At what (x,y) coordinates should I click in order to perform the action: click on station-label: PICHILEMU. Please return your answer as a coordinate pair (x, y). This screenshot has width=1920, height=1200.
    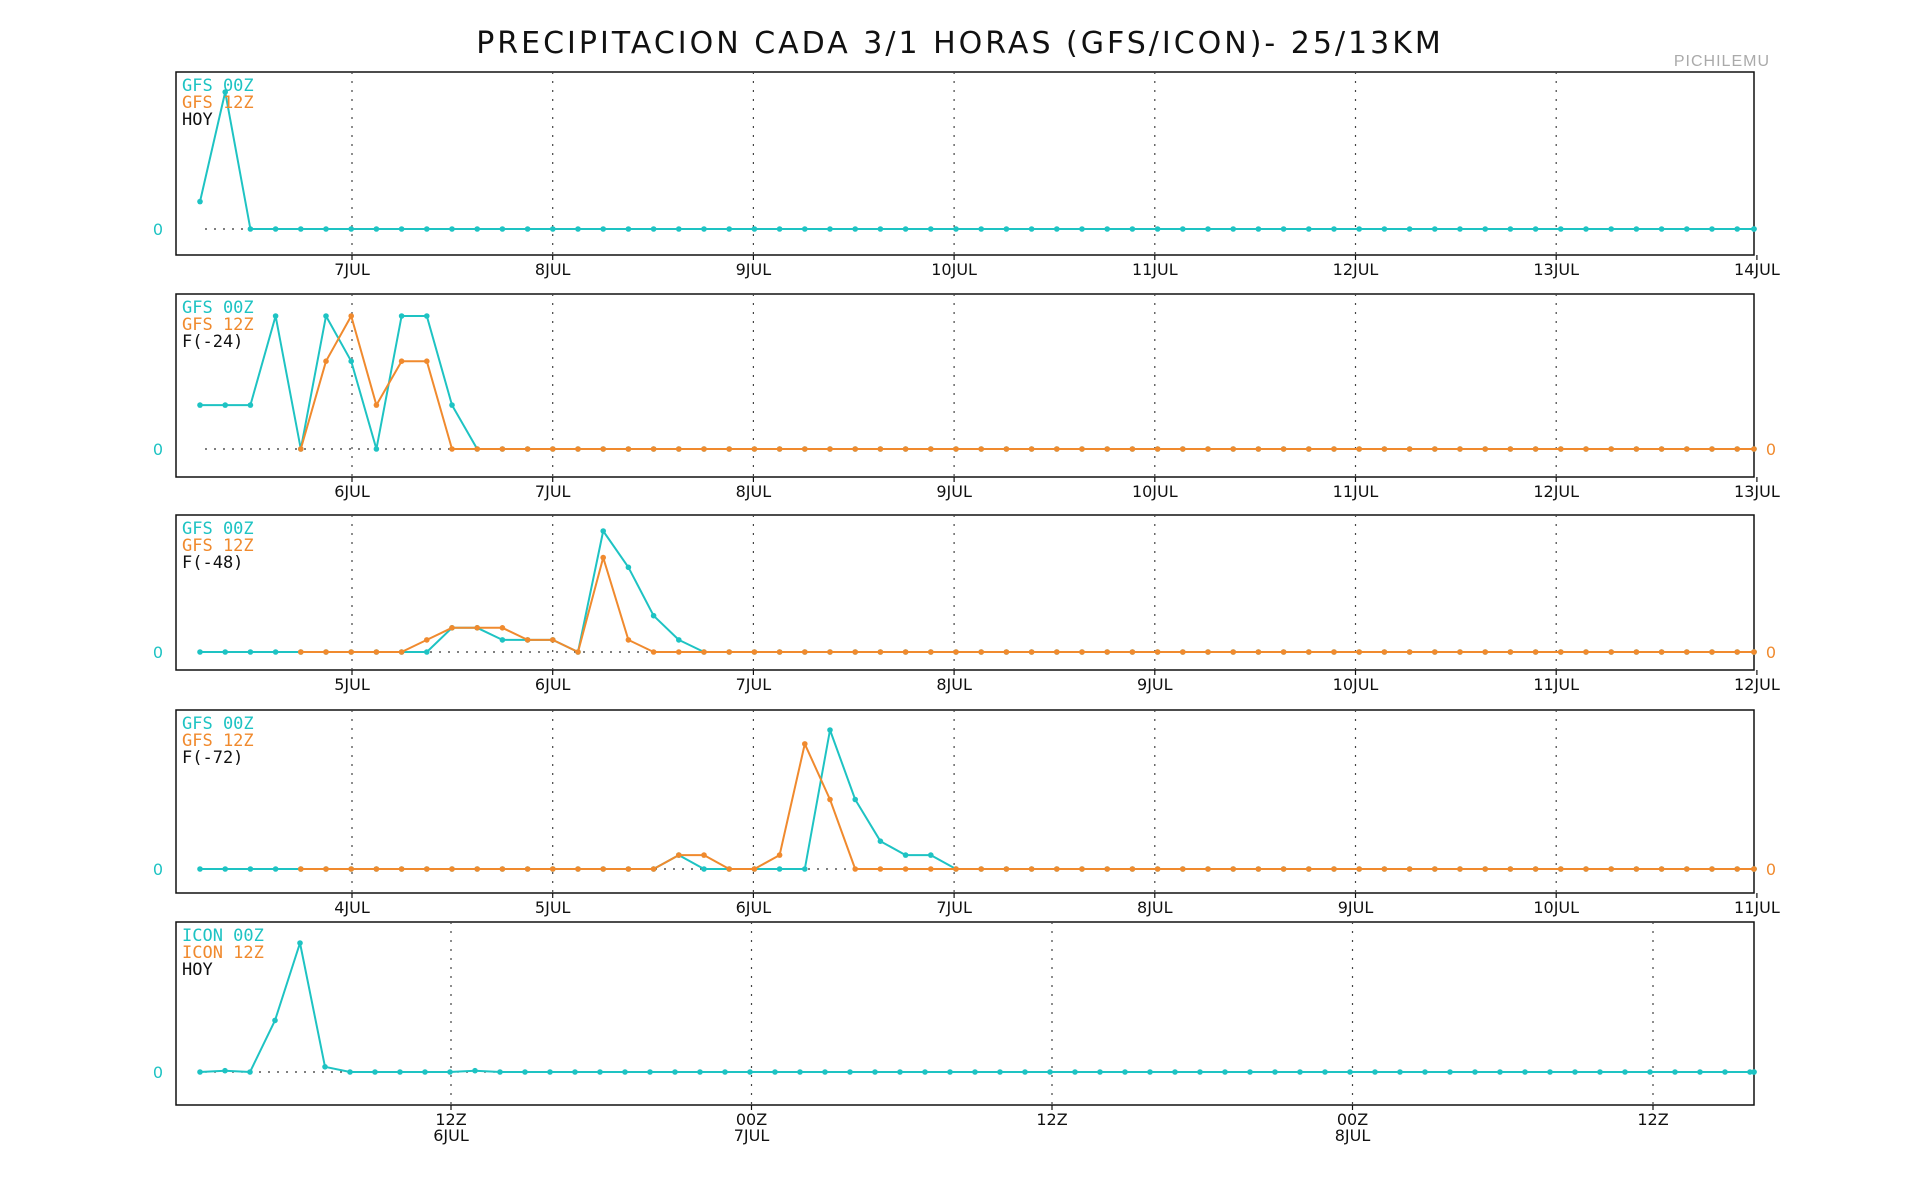
    Looking at the image, I should click on (1722, 61).